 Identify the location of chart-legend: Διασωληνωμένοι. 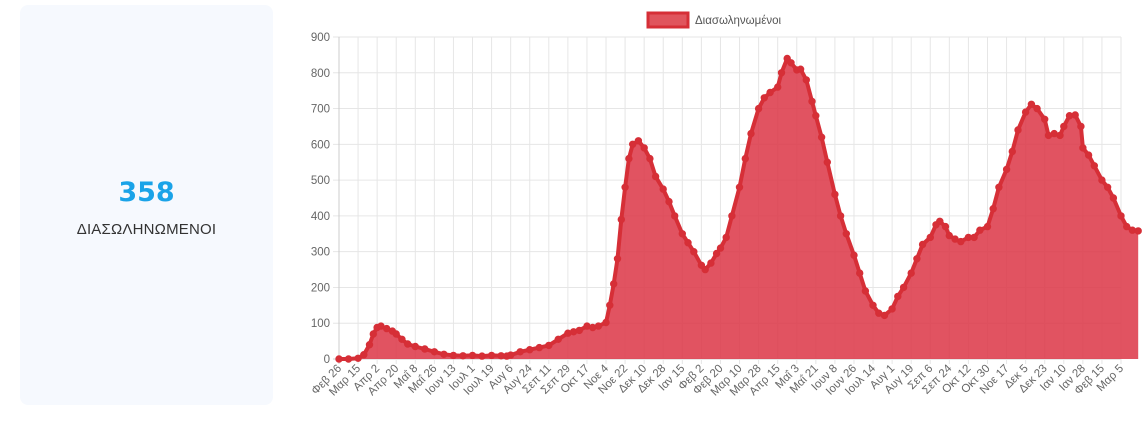
(714, 20).